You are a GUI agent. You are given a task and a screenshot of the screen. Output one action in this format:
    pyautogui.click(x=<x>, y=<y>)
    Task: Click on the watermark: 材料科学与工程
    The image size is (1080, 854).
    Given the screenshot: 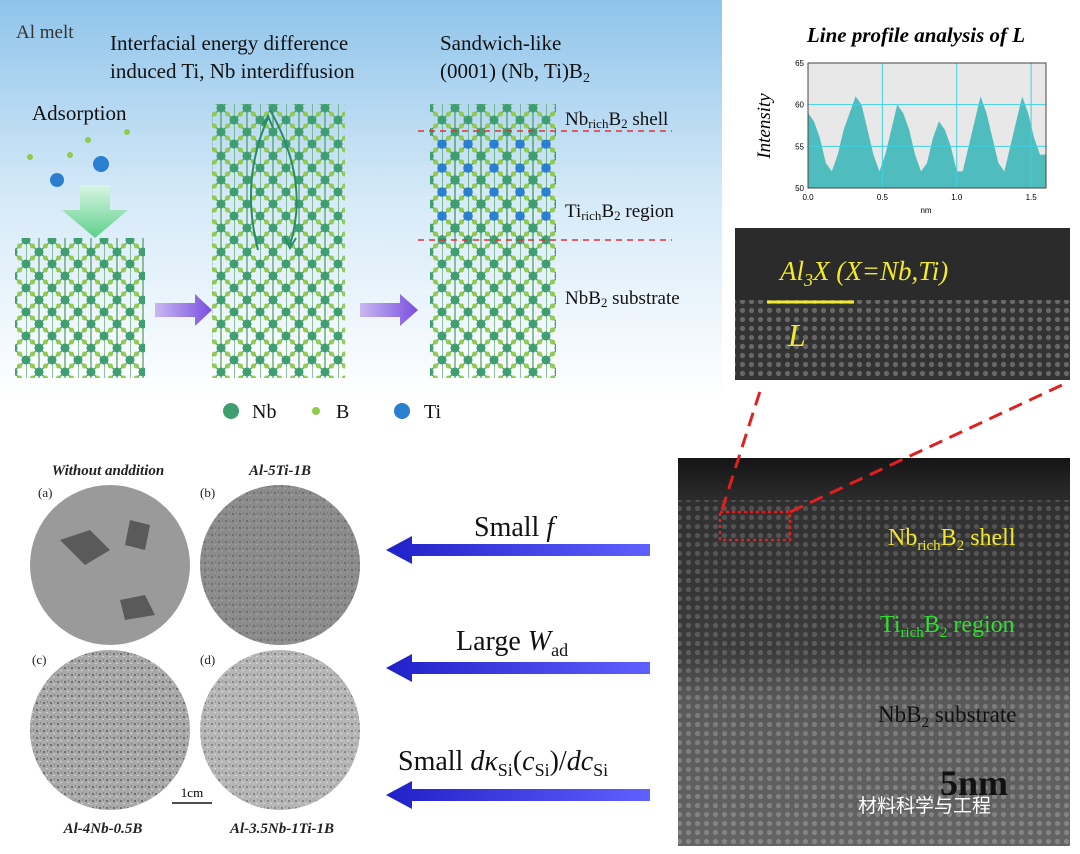 What is the action you would take?
    pyautogui.click(x=924, y=806)
    